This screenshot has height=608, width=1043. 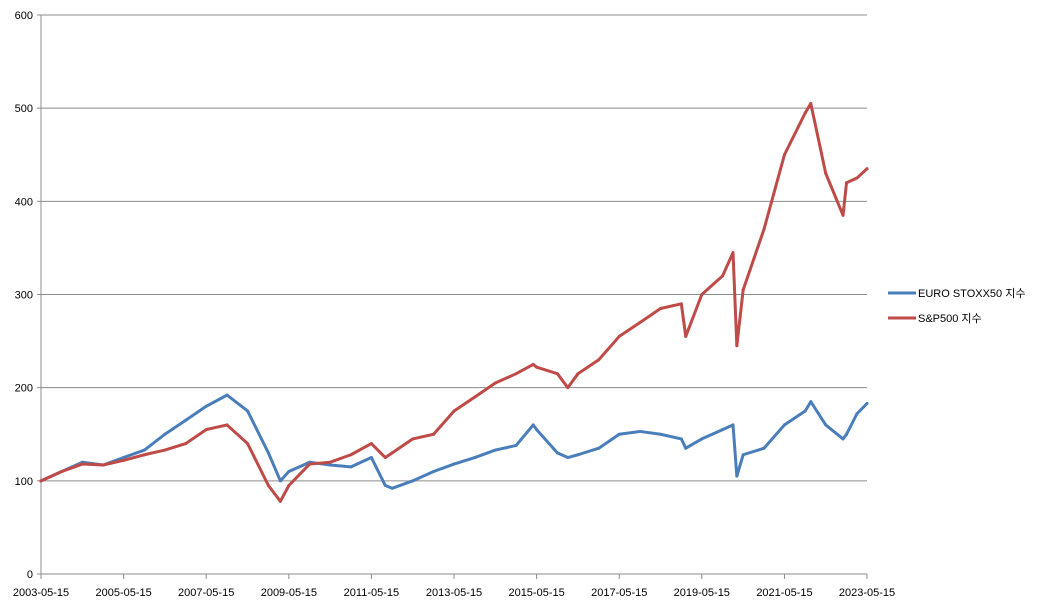 What do you see at coordinates (289, 593) in the screenshot?
I see `x-tick-label: 2009-05-15` at bounding box center [289, 593].